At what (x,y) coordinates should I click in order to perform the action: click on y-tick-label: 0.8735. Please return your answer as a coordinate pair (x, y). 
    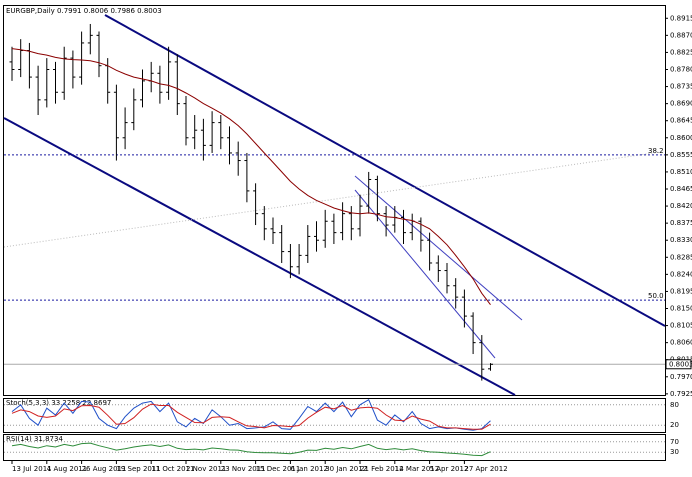
    Looking at the image, I should click on (681, 87).